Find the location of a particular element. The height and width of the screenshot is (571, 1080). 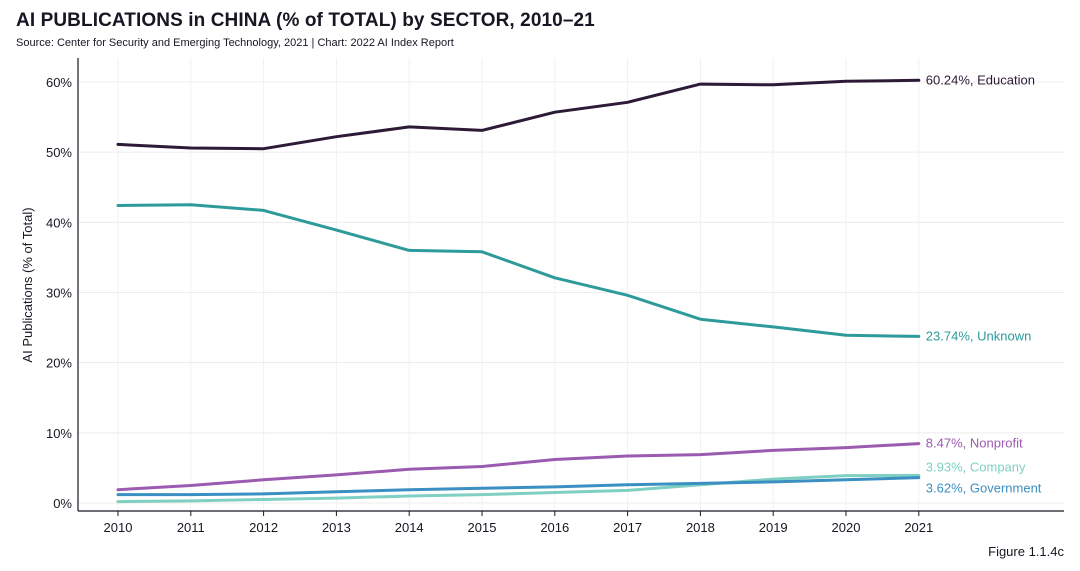

series-line-company is located at coordinates (518, 488).